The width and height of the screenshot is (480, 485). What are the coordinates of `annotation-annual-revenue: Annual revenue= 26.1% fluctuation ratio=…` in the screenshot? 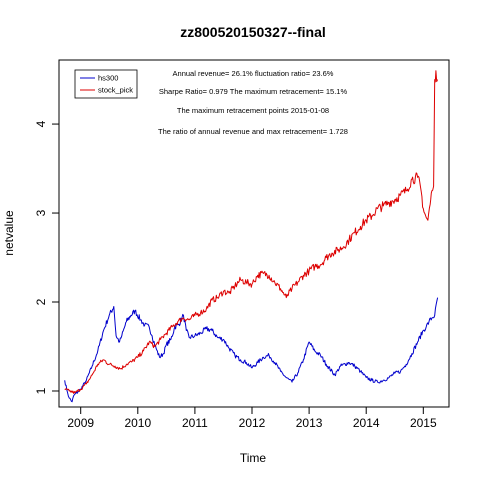 It's located at (253, 73).